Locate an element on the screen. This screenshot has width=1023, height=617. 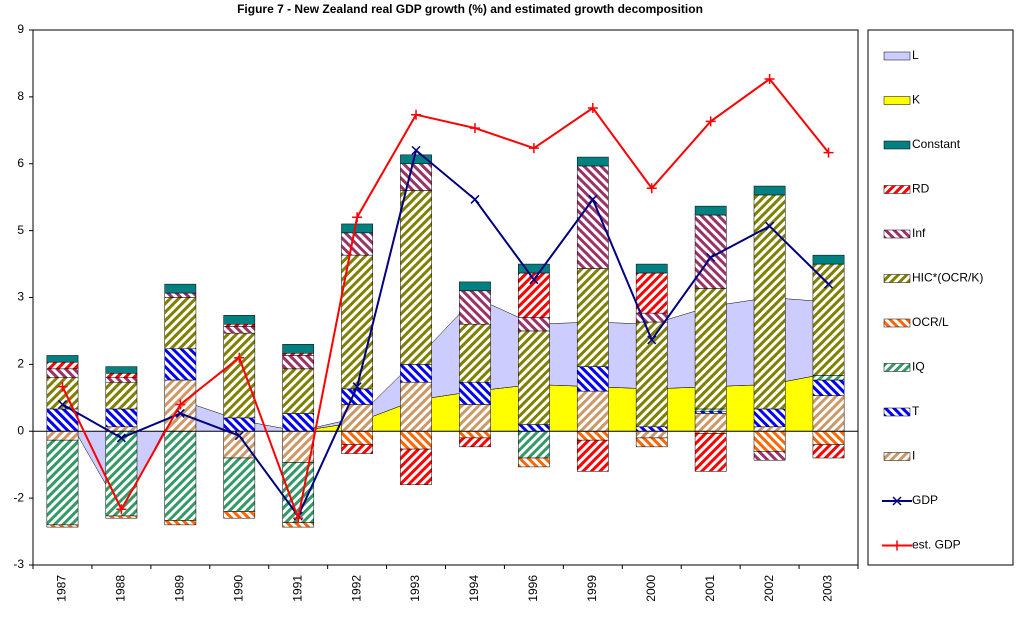
y-tick-label: 8 is located at coordinates (20, 96).